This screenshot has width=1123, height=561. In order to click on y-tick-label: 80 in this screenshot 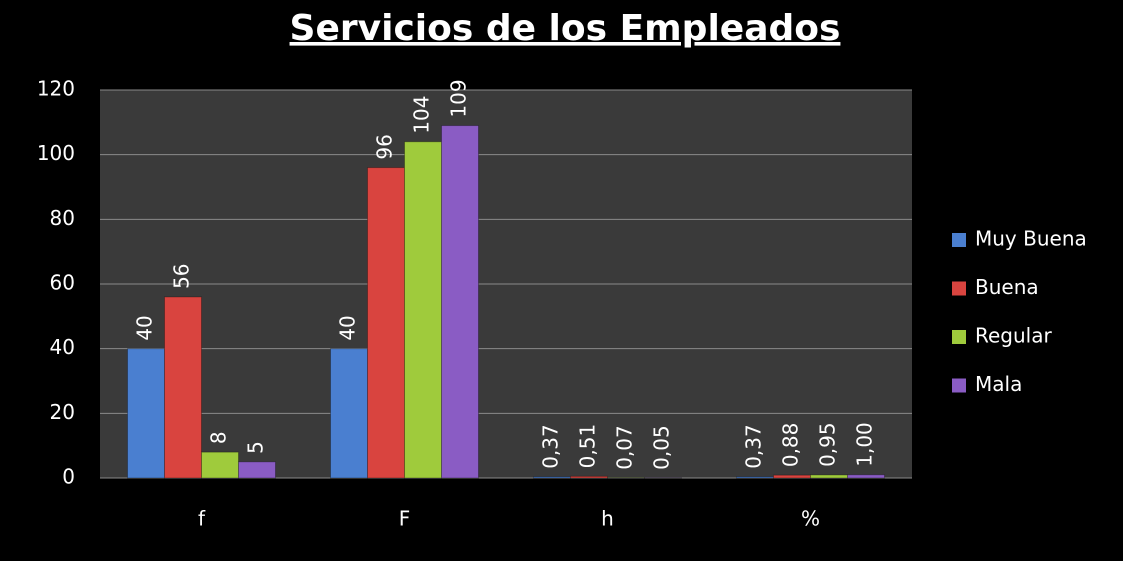, I will do `click(62, 218)`.